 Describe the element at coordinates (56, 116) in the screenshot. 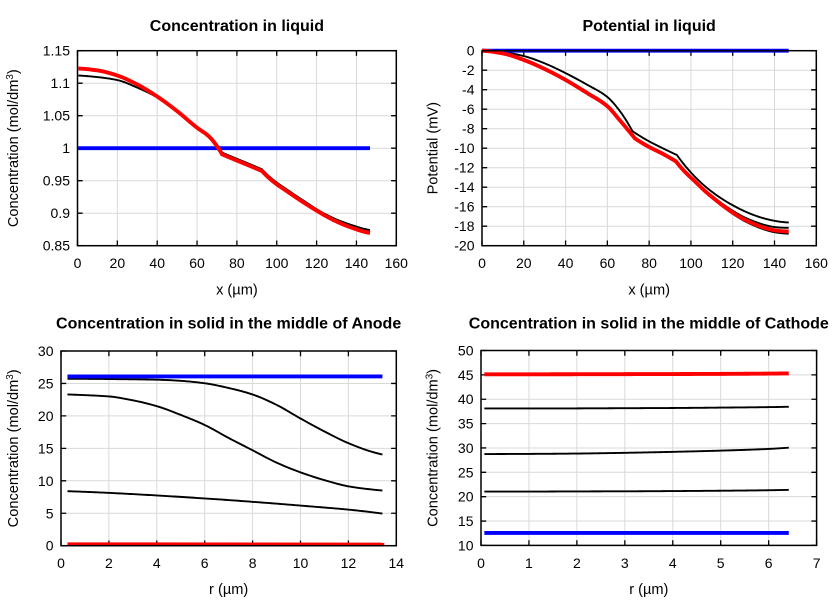

I see `svg-text: 1.05` at that location.